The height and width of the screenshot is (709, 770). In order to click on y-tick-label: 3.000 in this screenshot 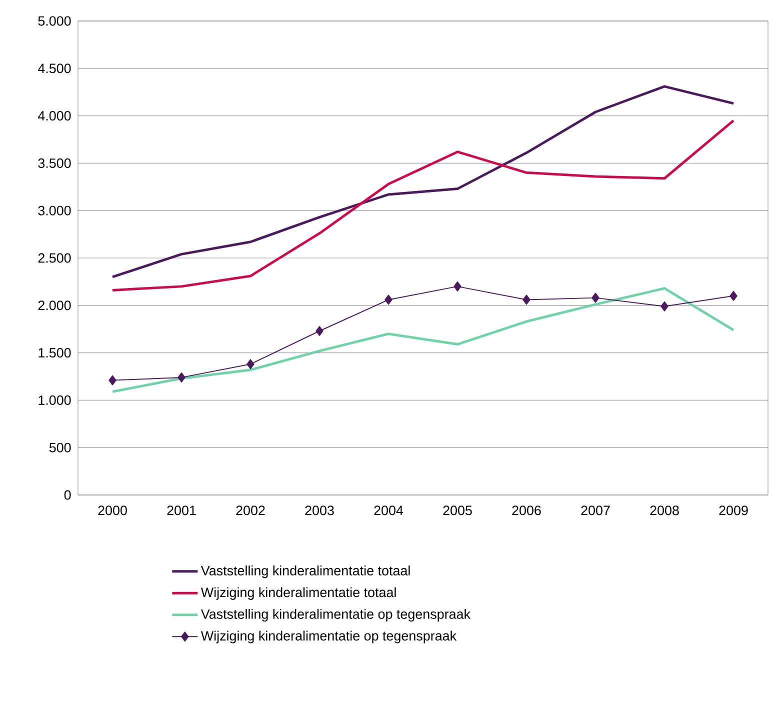, I will do `click(54, 211)`.